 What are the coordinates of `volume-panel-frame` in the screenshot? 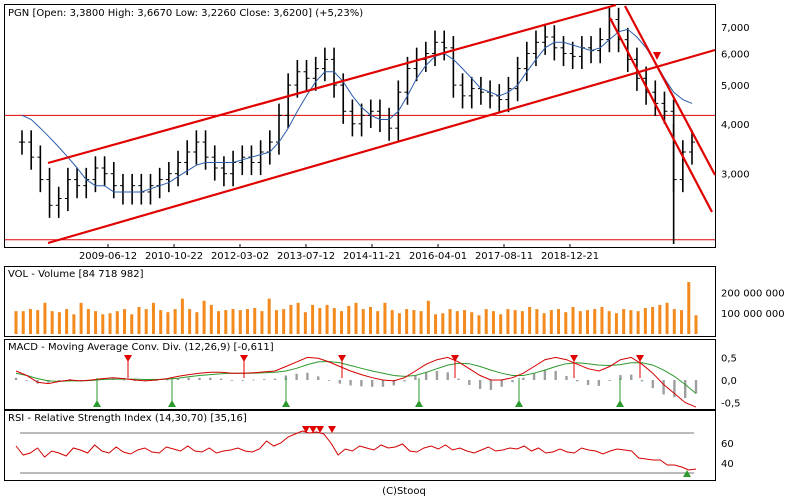 It's located at (360, 301).